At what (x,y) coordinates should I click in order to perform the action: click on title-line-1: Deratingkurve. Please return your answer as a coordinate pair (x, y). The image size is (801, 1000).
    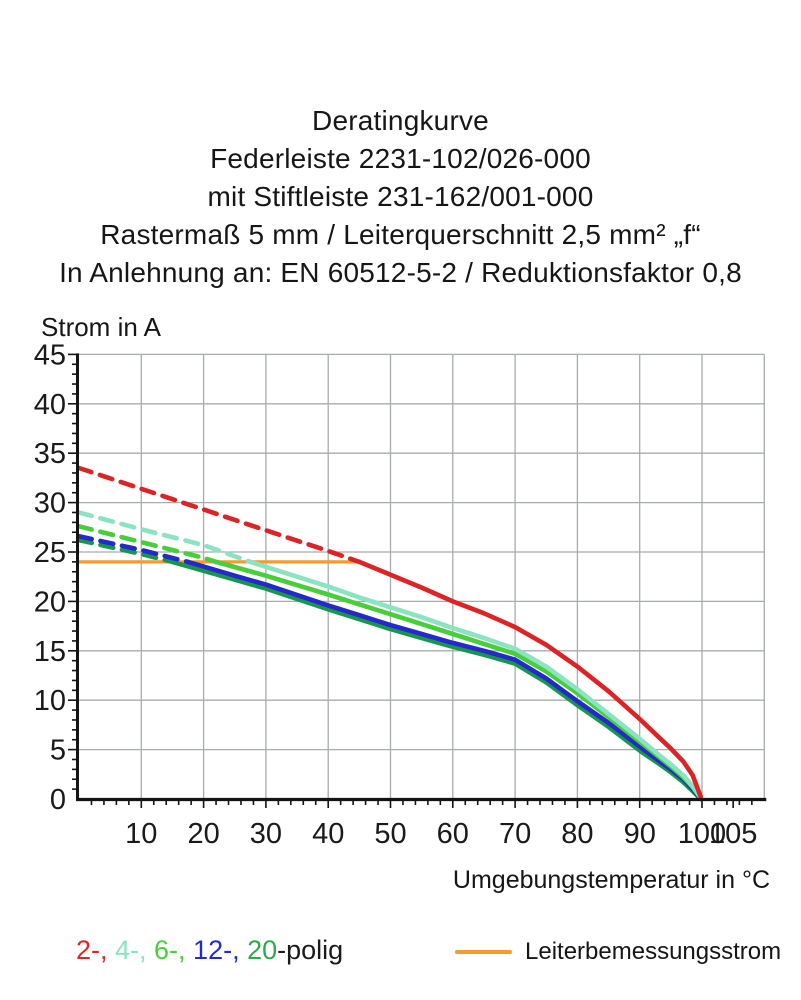
    Looking at the image, I should click on (400, 120).